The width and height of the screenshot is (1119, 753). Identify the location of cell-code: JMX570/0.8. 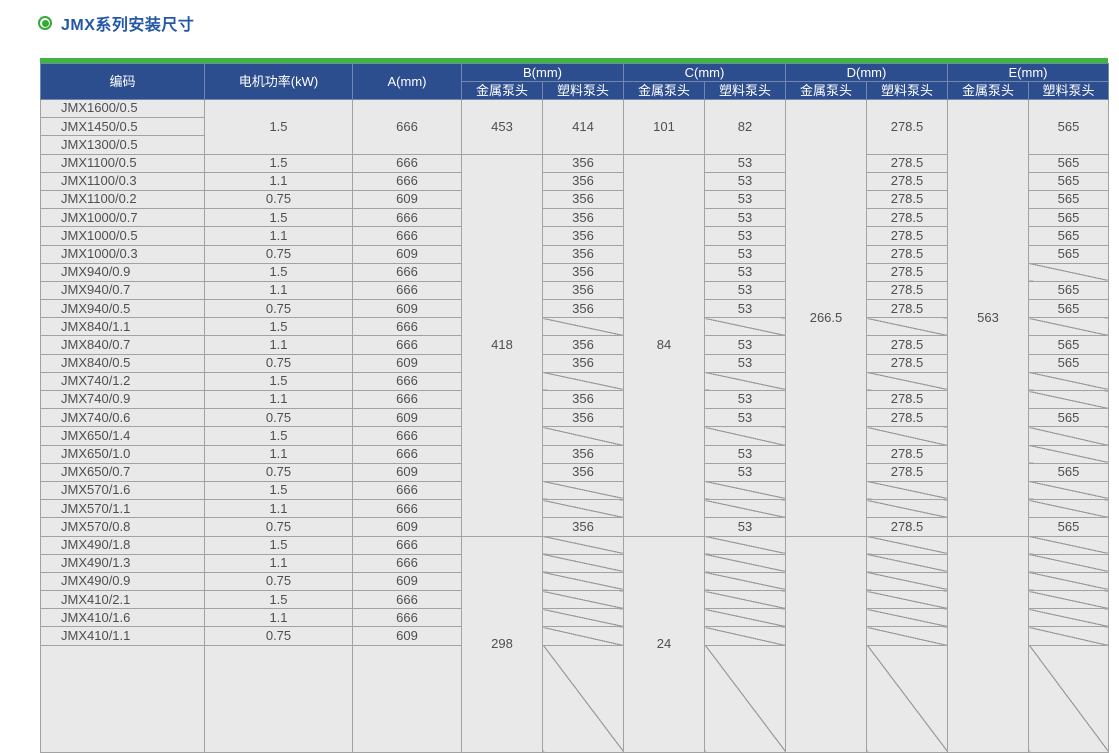
(122, 527).